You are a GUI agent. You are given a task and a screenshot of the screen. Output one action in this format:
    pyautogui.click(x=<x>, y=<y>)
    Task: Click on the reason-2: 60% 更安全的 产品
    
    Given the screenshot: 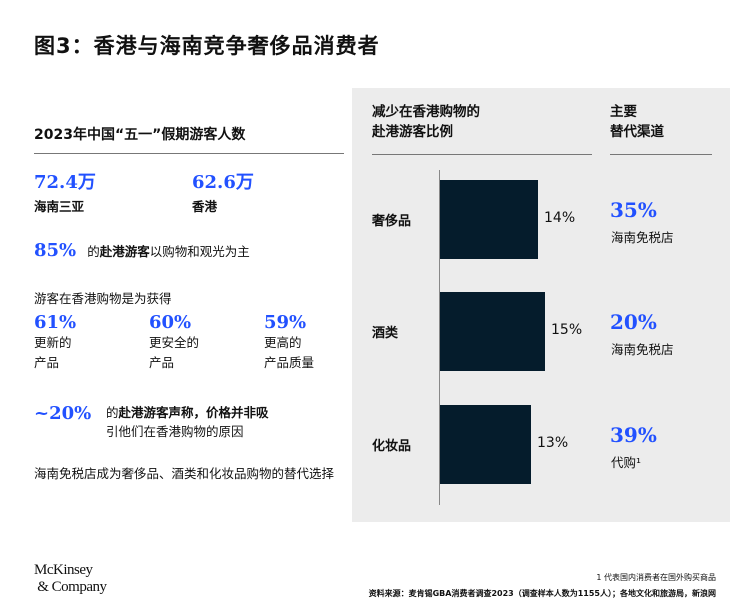 What is the action you would take?
    pyautogui.click(x=209, y=342)
    